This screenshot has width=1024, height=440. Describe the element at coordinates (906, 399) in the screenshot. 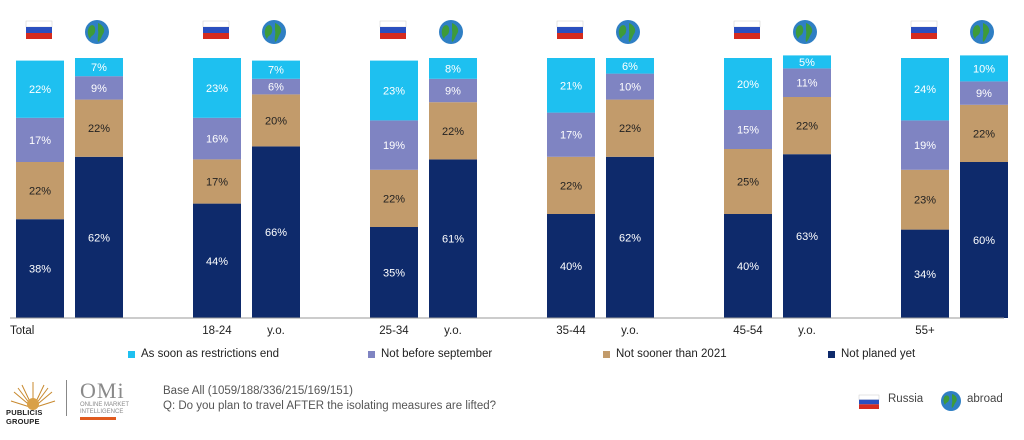

I see `legend-russia-label: Russia` at that location.